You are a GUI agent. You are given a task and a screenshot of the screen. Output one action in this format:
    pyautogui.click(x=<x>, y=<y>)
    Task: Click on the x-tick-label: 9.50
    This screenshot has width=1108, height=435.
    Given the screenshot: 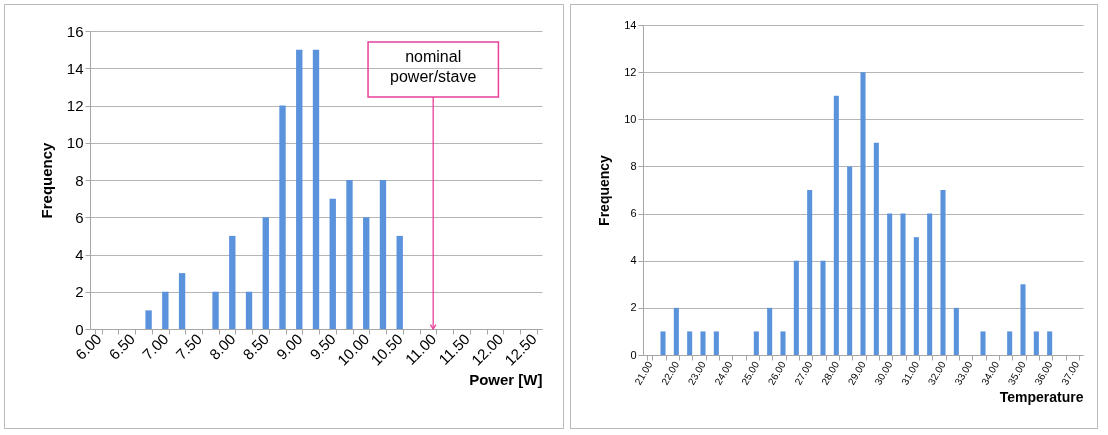 What is the action you would take?
    pyautogui.click(x=322, y=346)
    